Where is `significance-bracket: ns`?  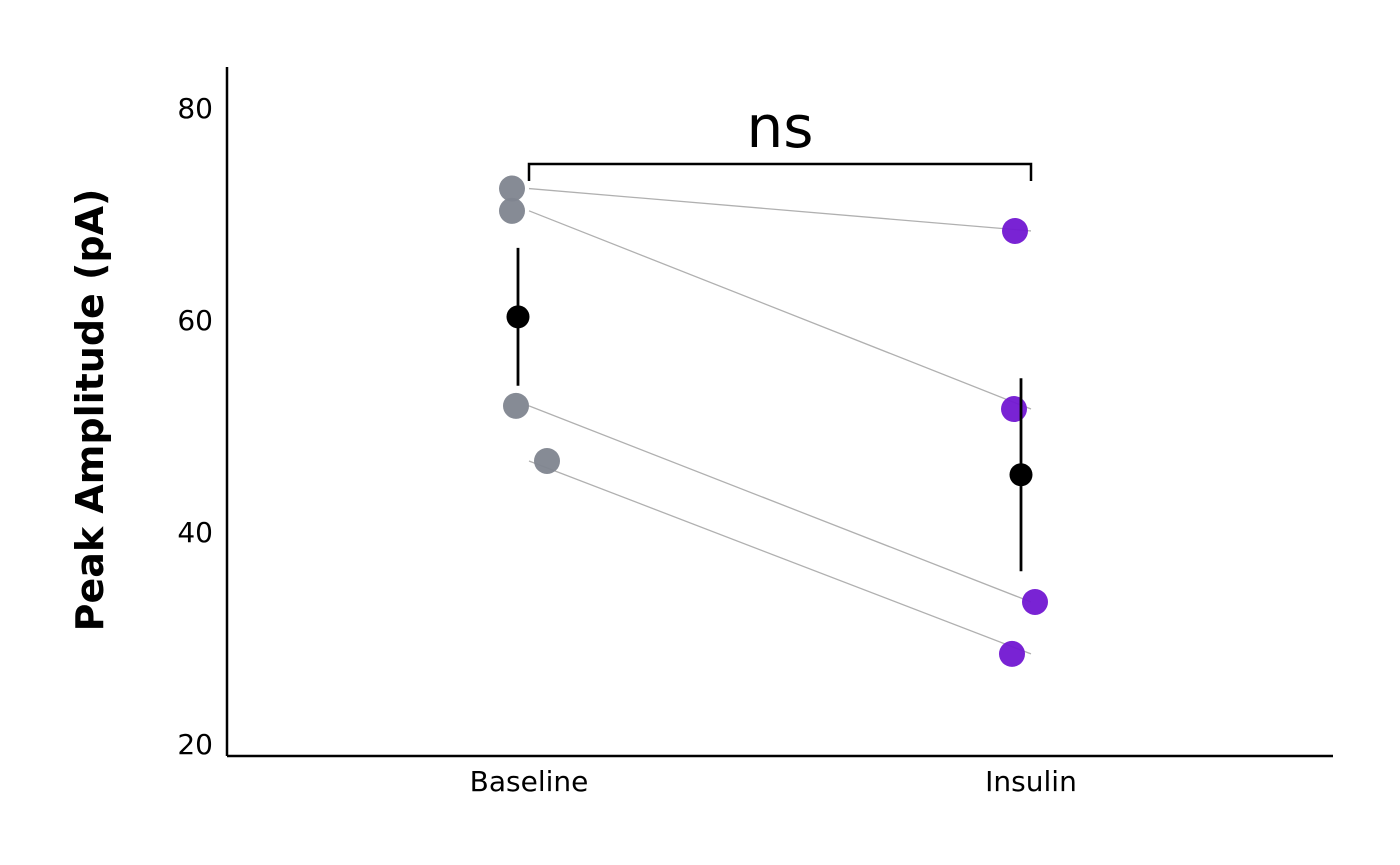
significance-bracket: ns is located at coordinates (780, 137).